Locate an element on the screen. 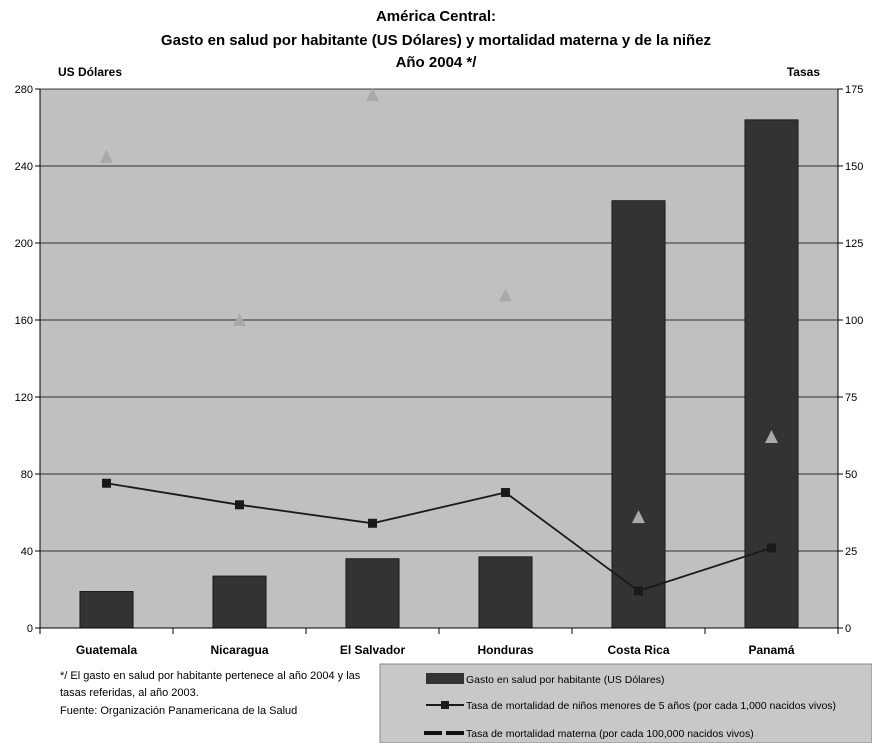  category-label-2: El Salvador is located at coordinates (373, 650).